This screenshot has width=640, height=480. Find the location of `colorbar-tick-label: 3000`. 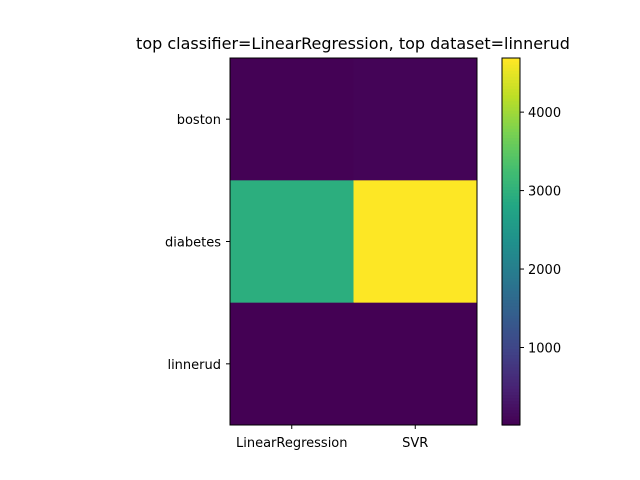

colorbar-tick-label: 3000 is located at coordinates (544, 192).